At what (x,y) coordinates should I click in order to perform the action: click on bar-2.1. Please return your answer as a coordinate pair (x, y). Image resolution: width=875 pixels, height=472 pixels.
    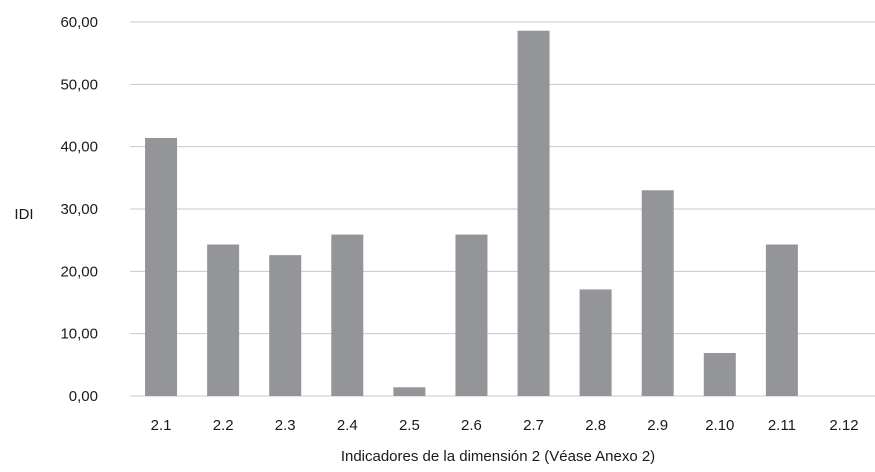
    Looking at the image, I should click on (161, 266).